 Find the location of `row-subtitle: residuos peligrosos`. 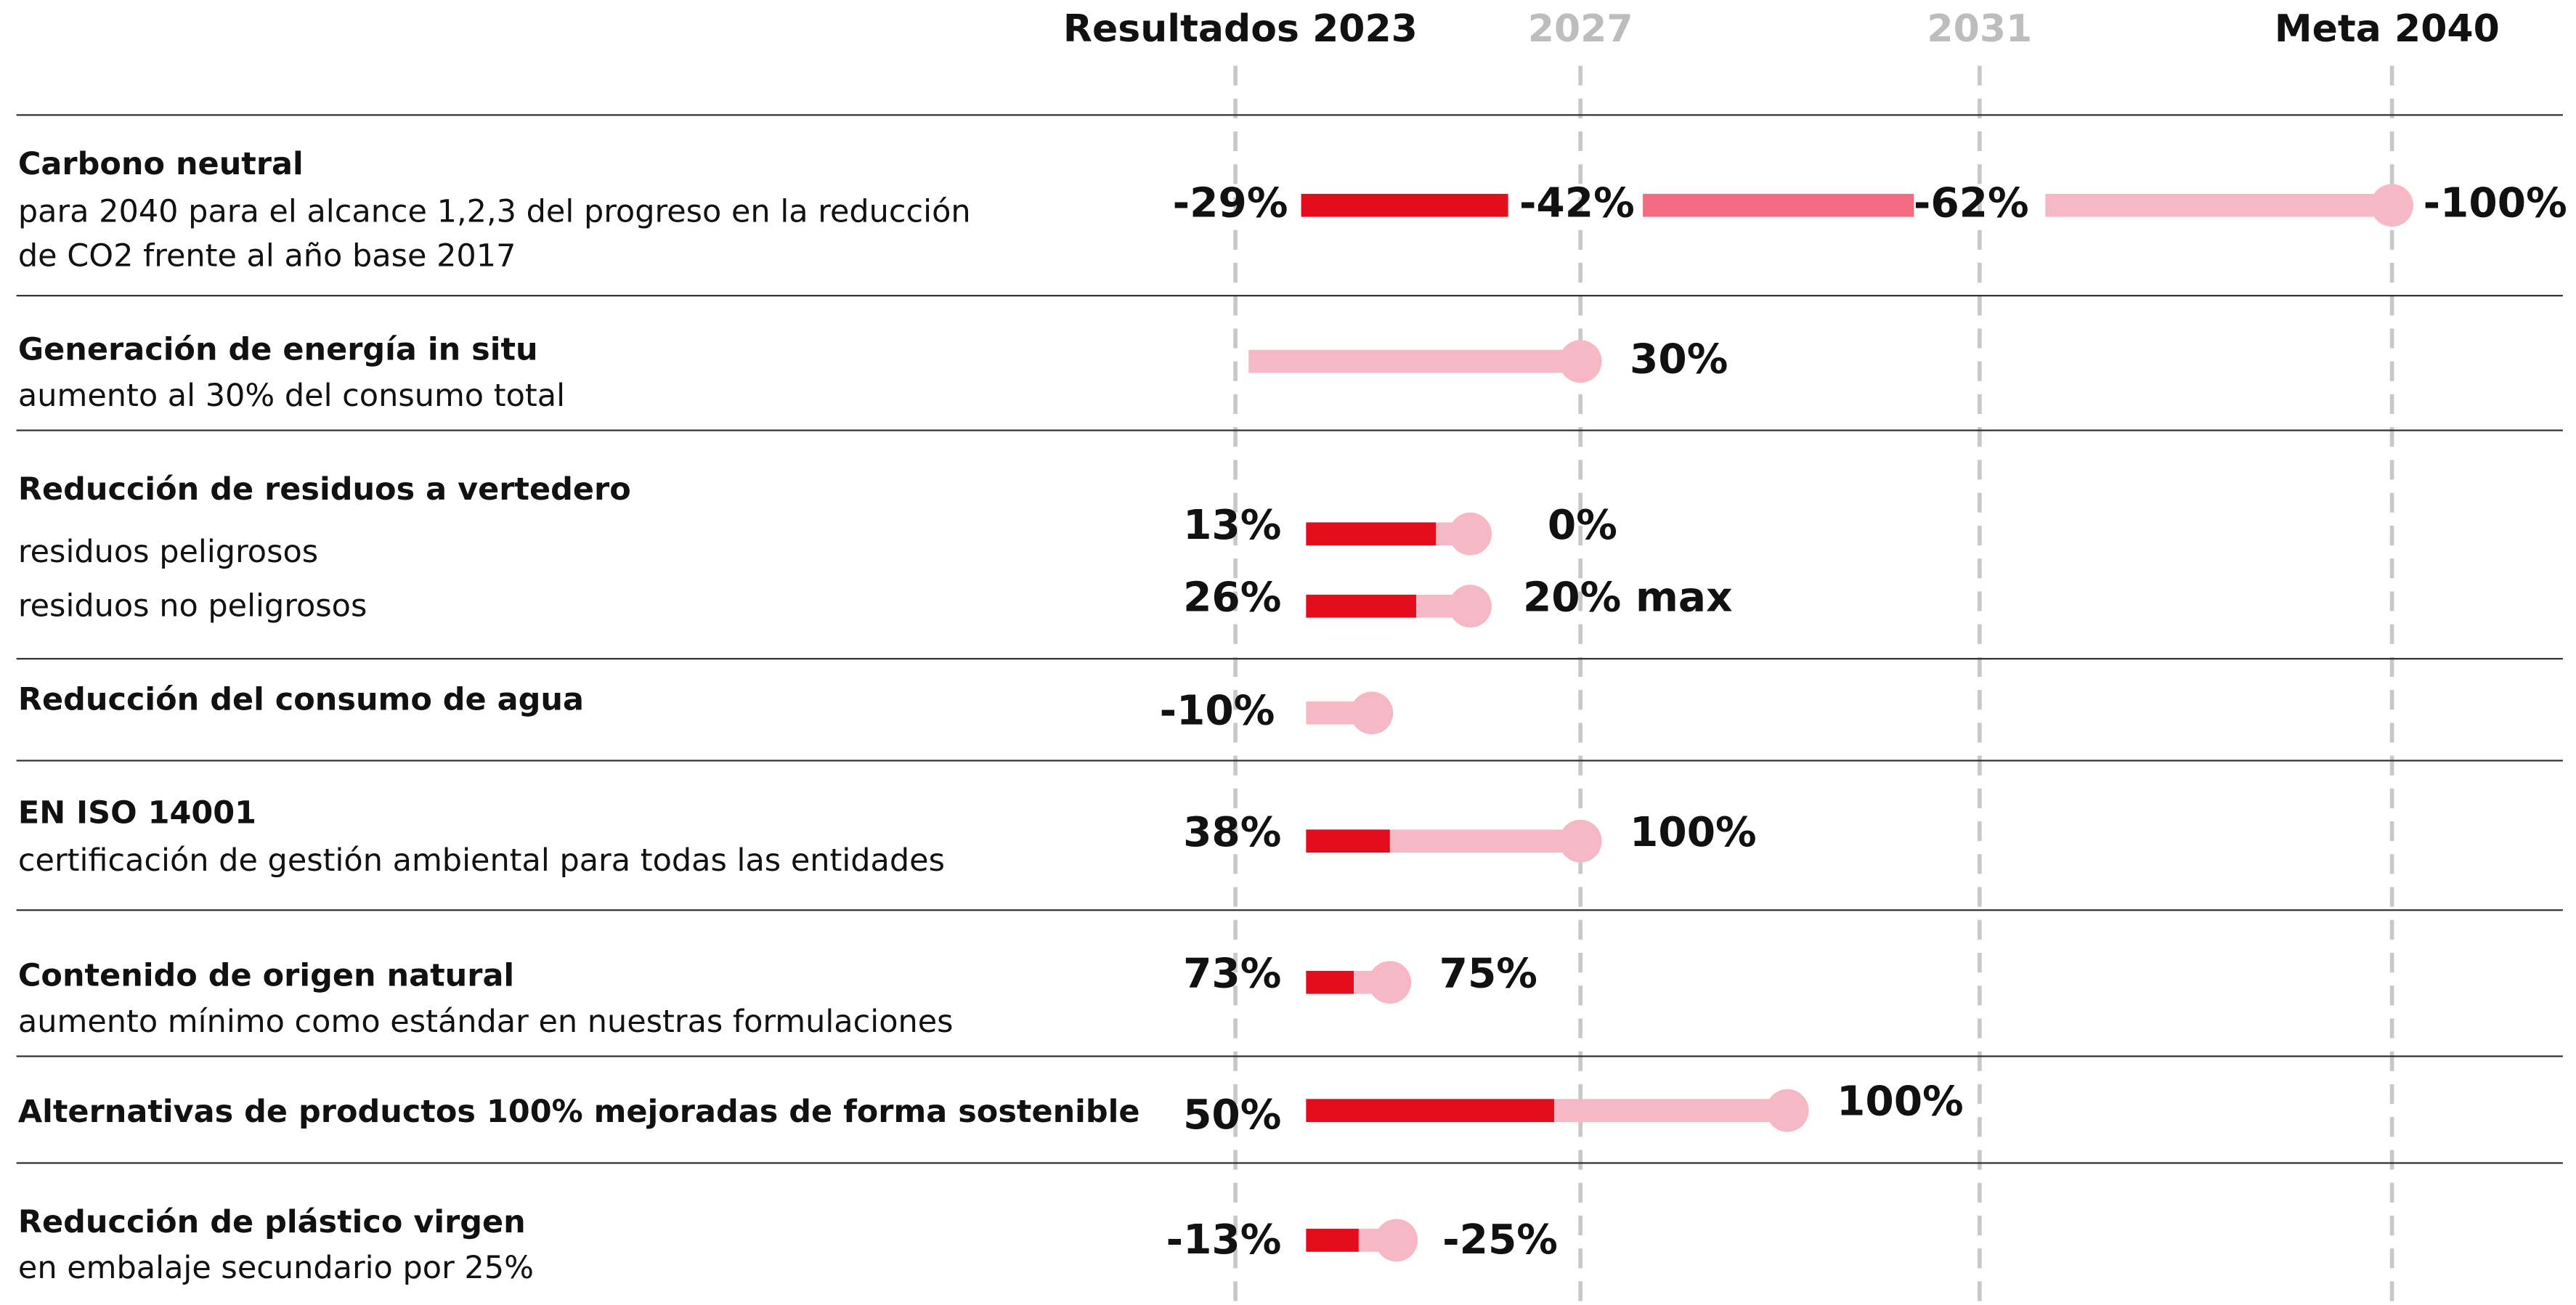

row-subtitle: residuos peligrosos is located at coordinates (168, 552).